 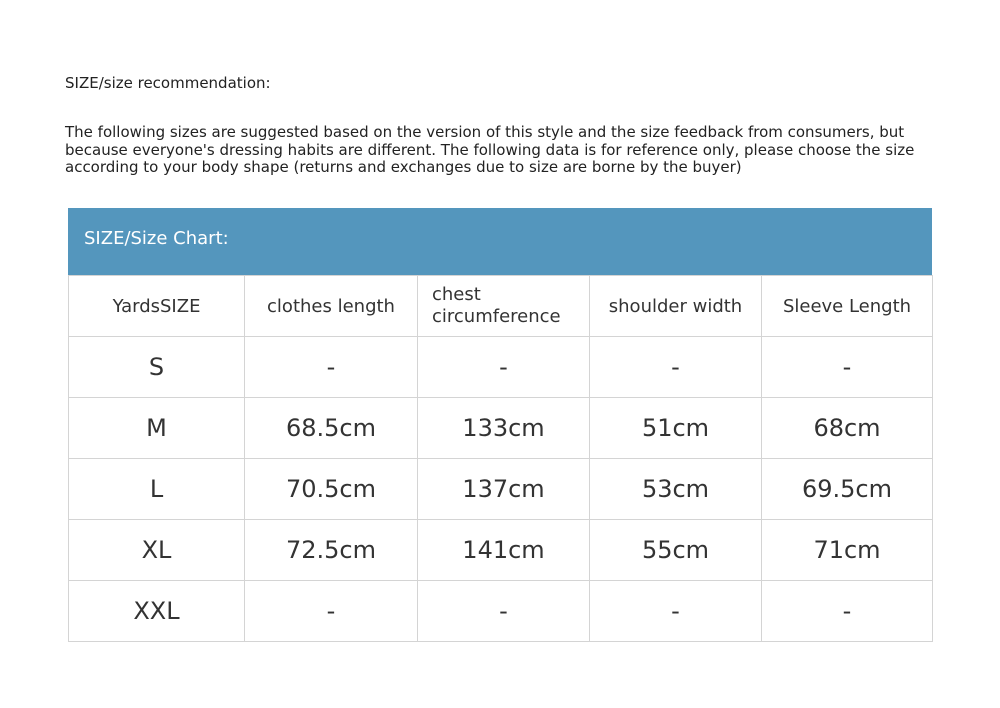 I want to click on column-header: chest circumference, so click(x=503, y=306).